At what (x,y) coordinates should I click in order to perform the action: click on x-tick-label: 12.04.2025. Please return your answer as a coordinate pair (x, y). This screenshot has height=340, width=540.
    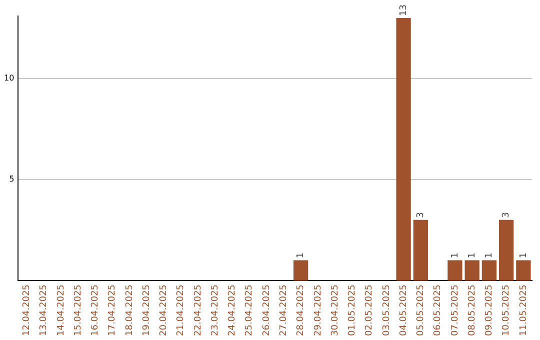
    Looking at the image, I should click on (27, 310).